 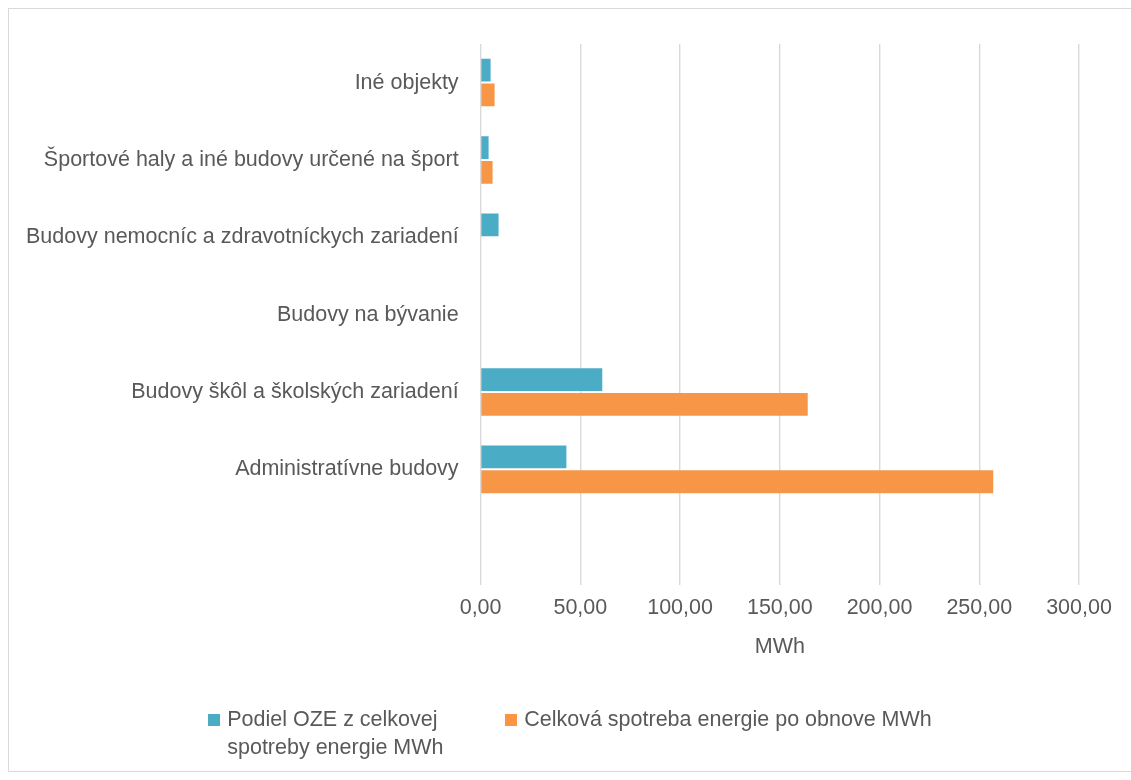 I want to click on legend-label: Podiel OZE z celkovej spotreby energie MWh, so click(x=336, y=733).